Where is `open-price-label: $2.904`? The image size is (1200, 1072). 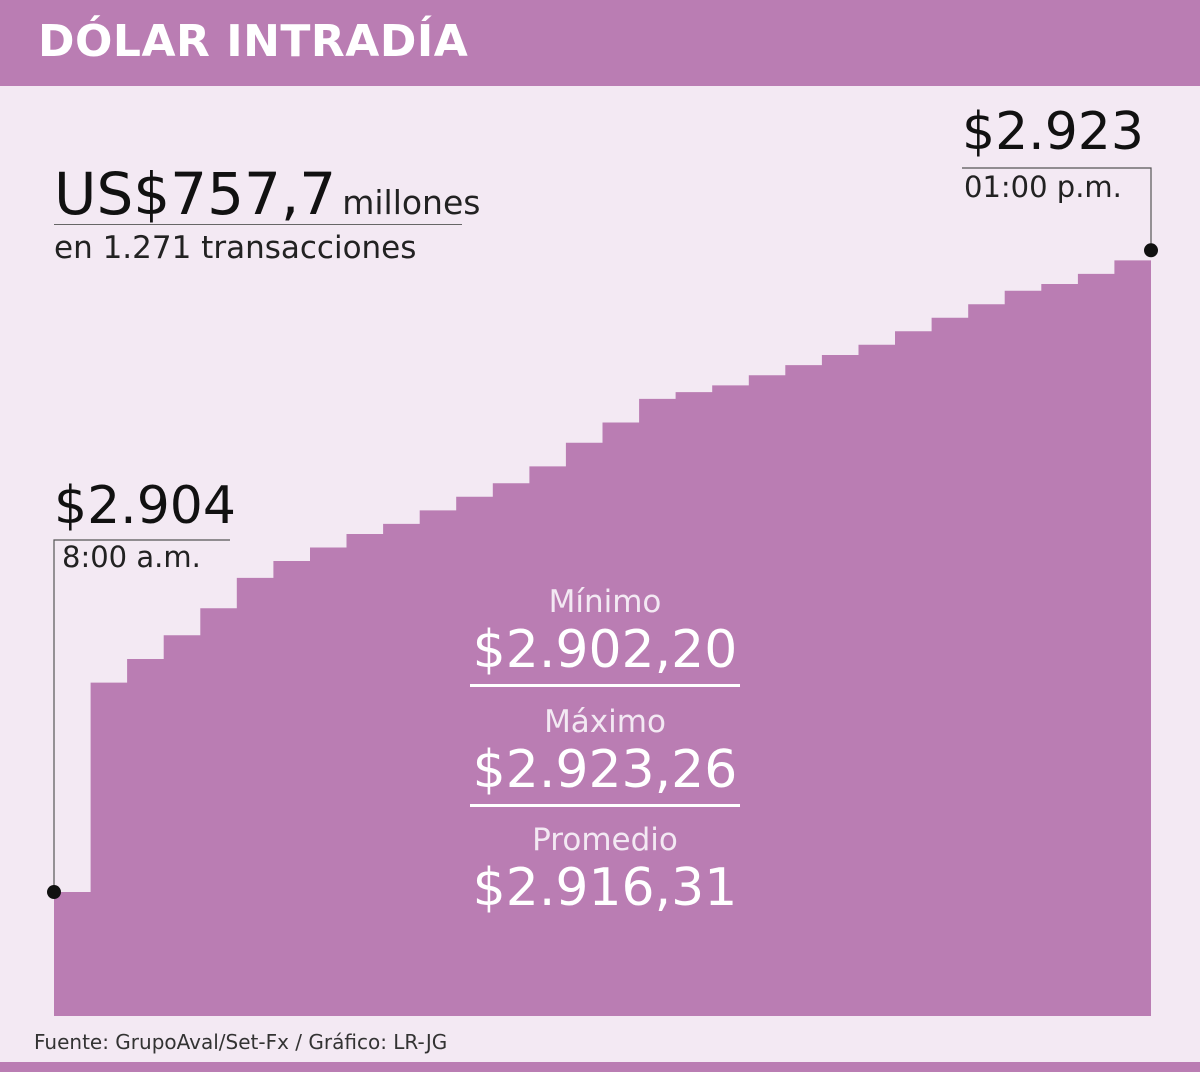
open-price-label: $2.904 is located at coordinates (145, 506).